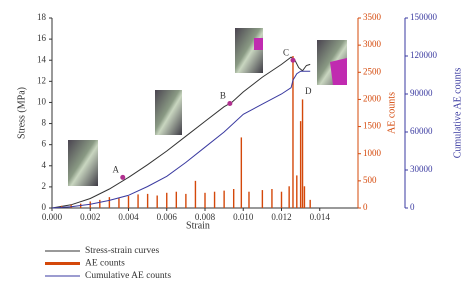  What do you see at coordinates (370, 180) in the screenshot?
I see `y2-tick-label: 500` at bounding box center [370, 180].